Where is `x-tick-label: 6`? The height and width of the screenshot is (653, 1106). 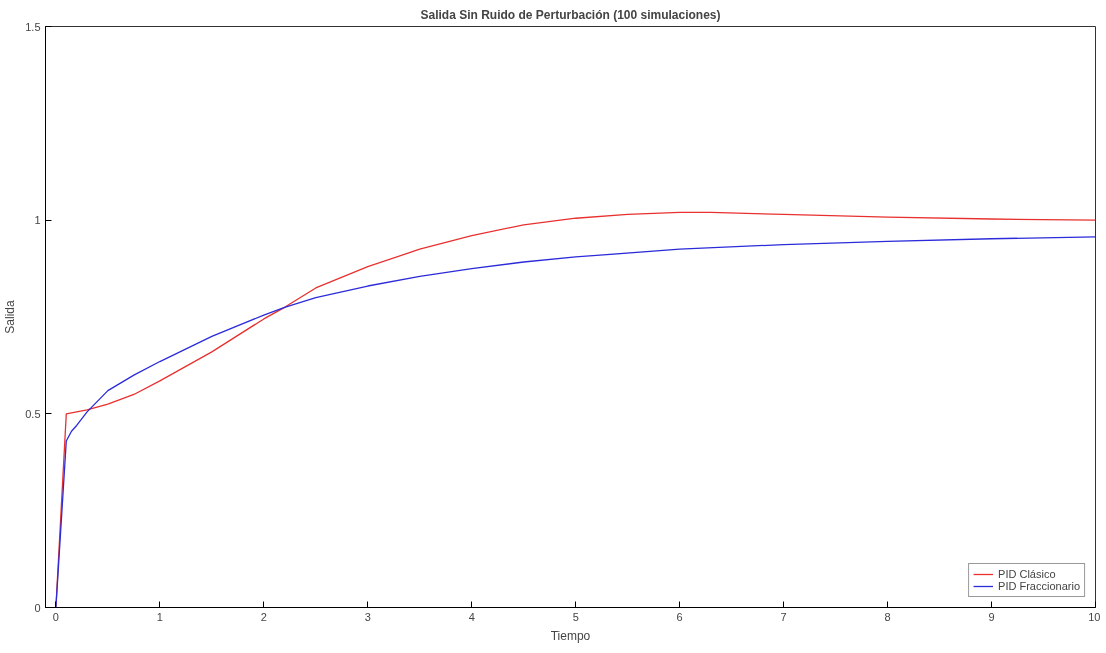 x-tick-label: 6 is located at coordinates (679, 616).